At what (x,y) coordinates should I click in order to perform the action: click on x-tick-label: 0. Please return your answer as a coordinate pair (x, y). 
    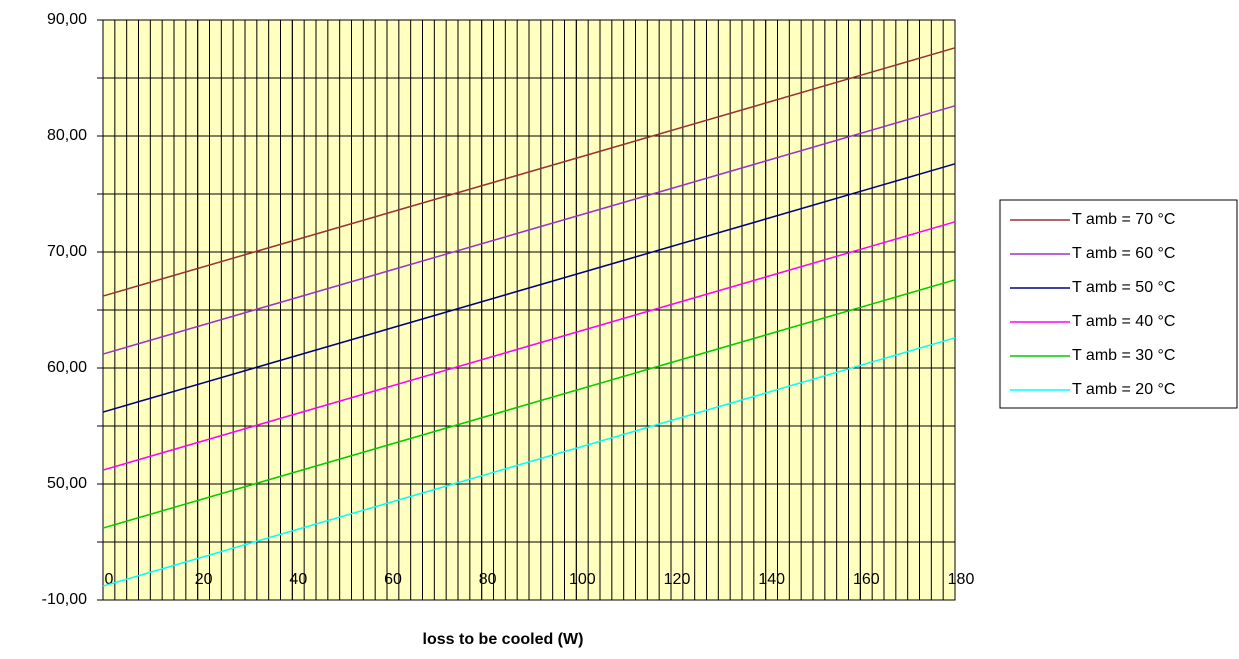
    Looking at the image, I should click on (109, 579).